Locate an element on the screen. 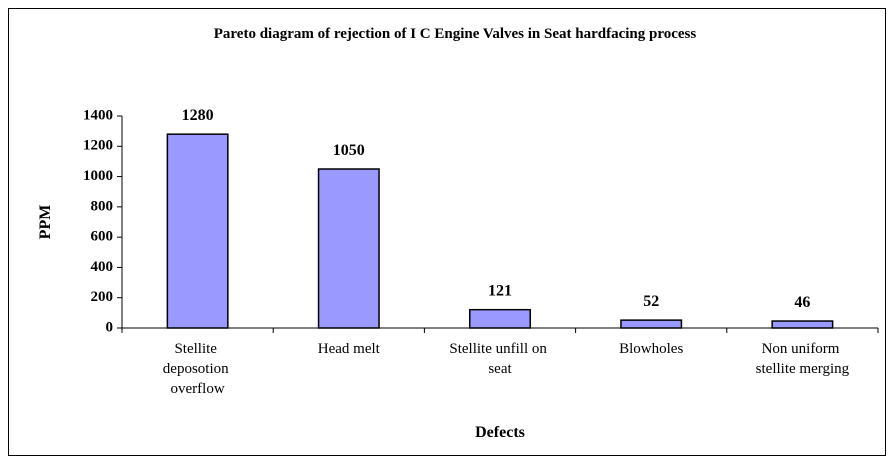 This screenshot has width=894, height=464. y-tick-label: 1000 is located at coordinates (98, 176).